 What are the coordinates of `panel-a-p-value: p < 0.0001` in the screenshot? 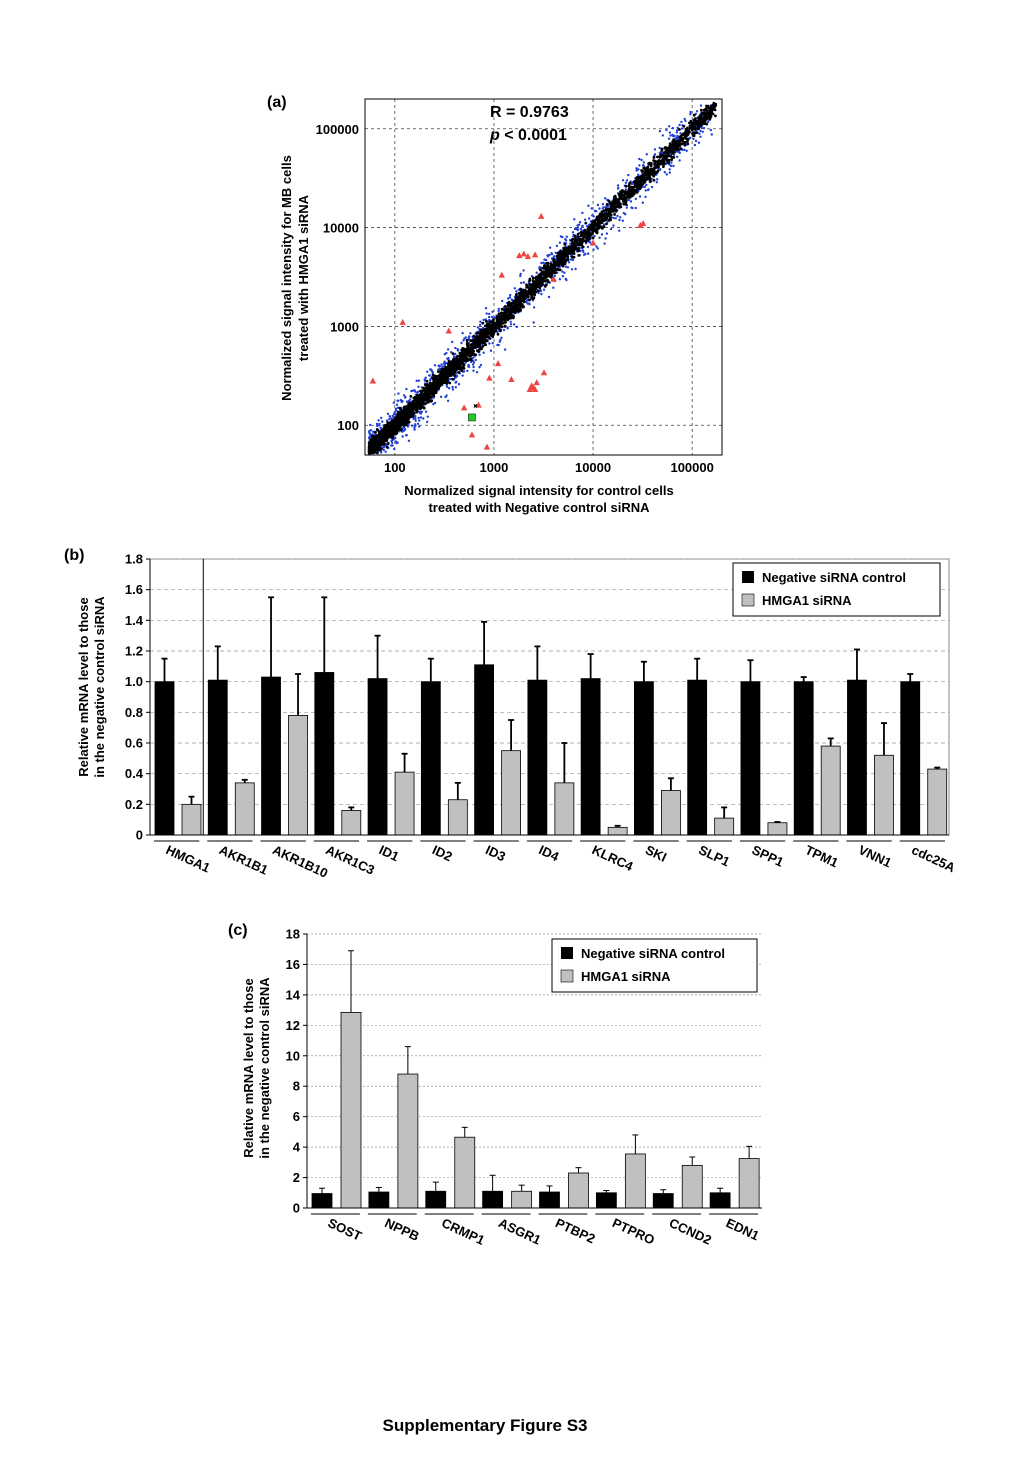 It's located at (528, 135).